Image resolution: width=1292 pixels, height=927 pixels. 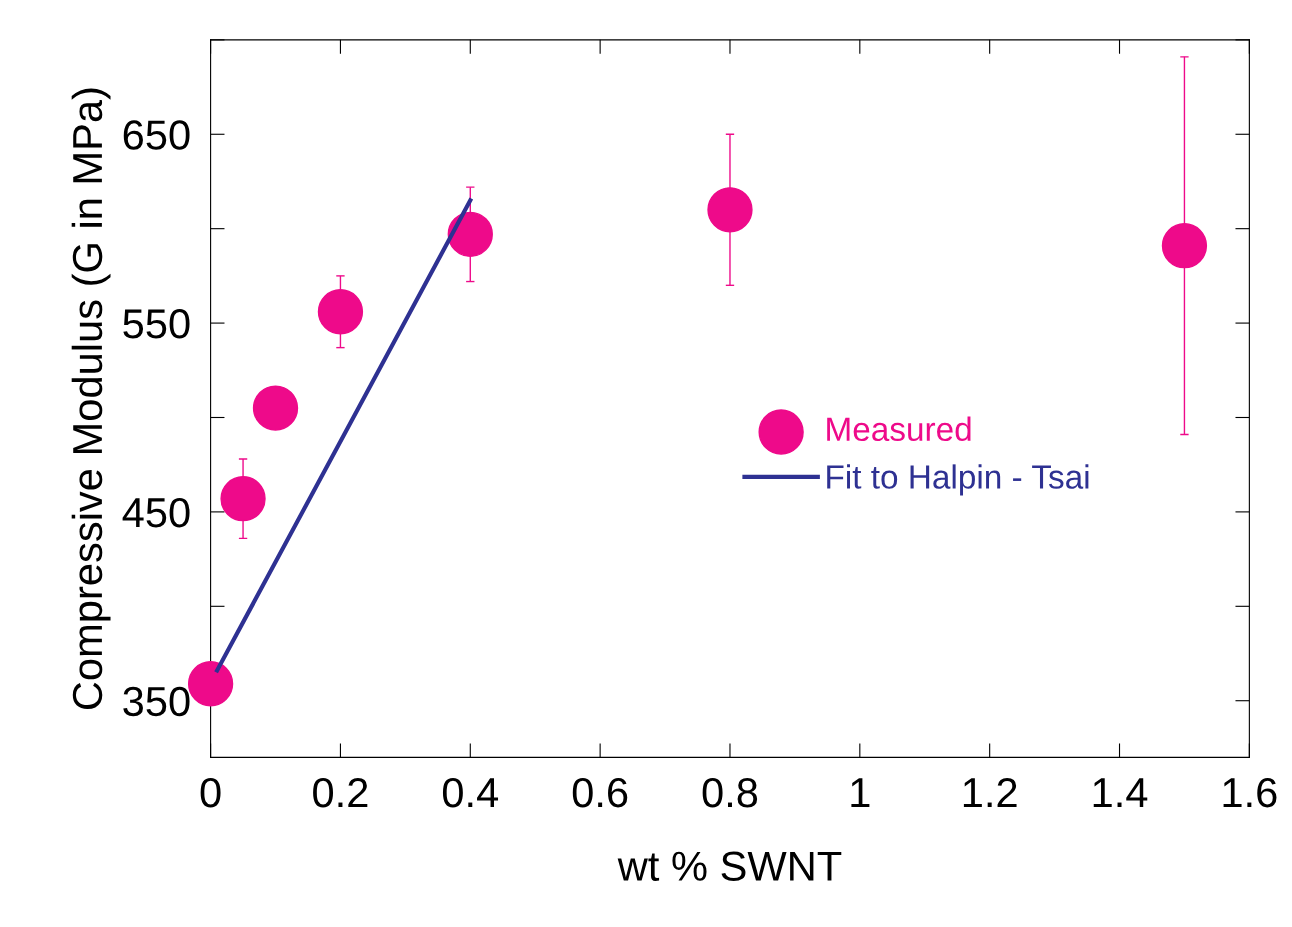 I want to click on x-tick-label: 0.6, so click(x=600, y=792).